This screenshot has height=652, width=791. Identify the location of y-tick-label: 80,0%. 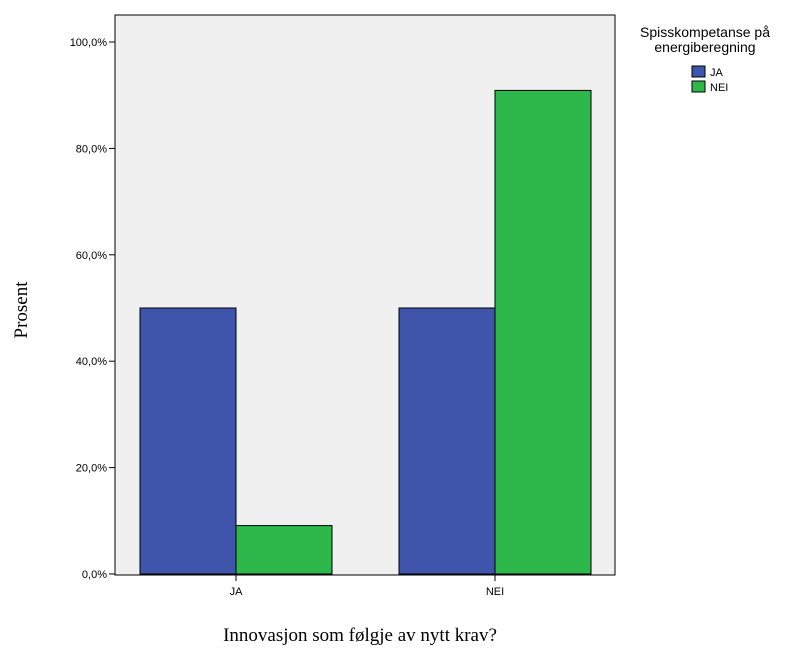
(91, 149).